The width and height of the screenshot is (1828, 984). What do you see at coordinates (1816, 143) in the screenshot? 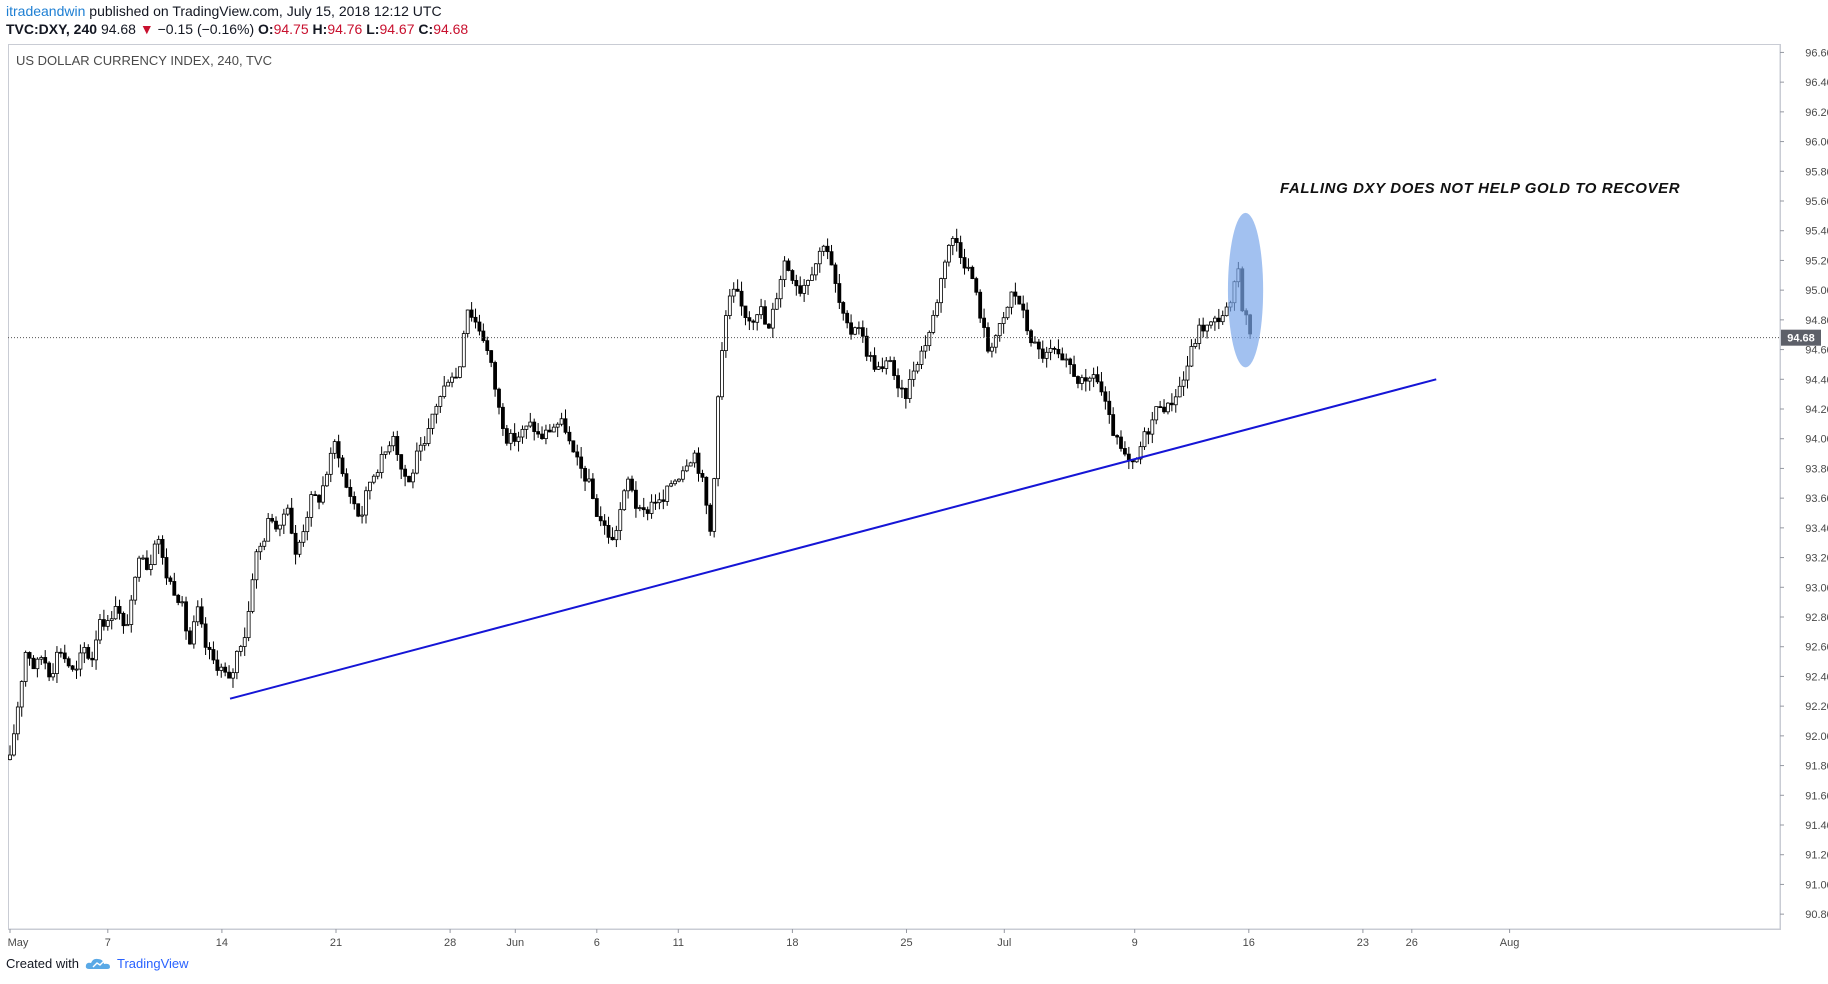
I see `y-tick-label: 96.00` at bounding box center [1816, 143].